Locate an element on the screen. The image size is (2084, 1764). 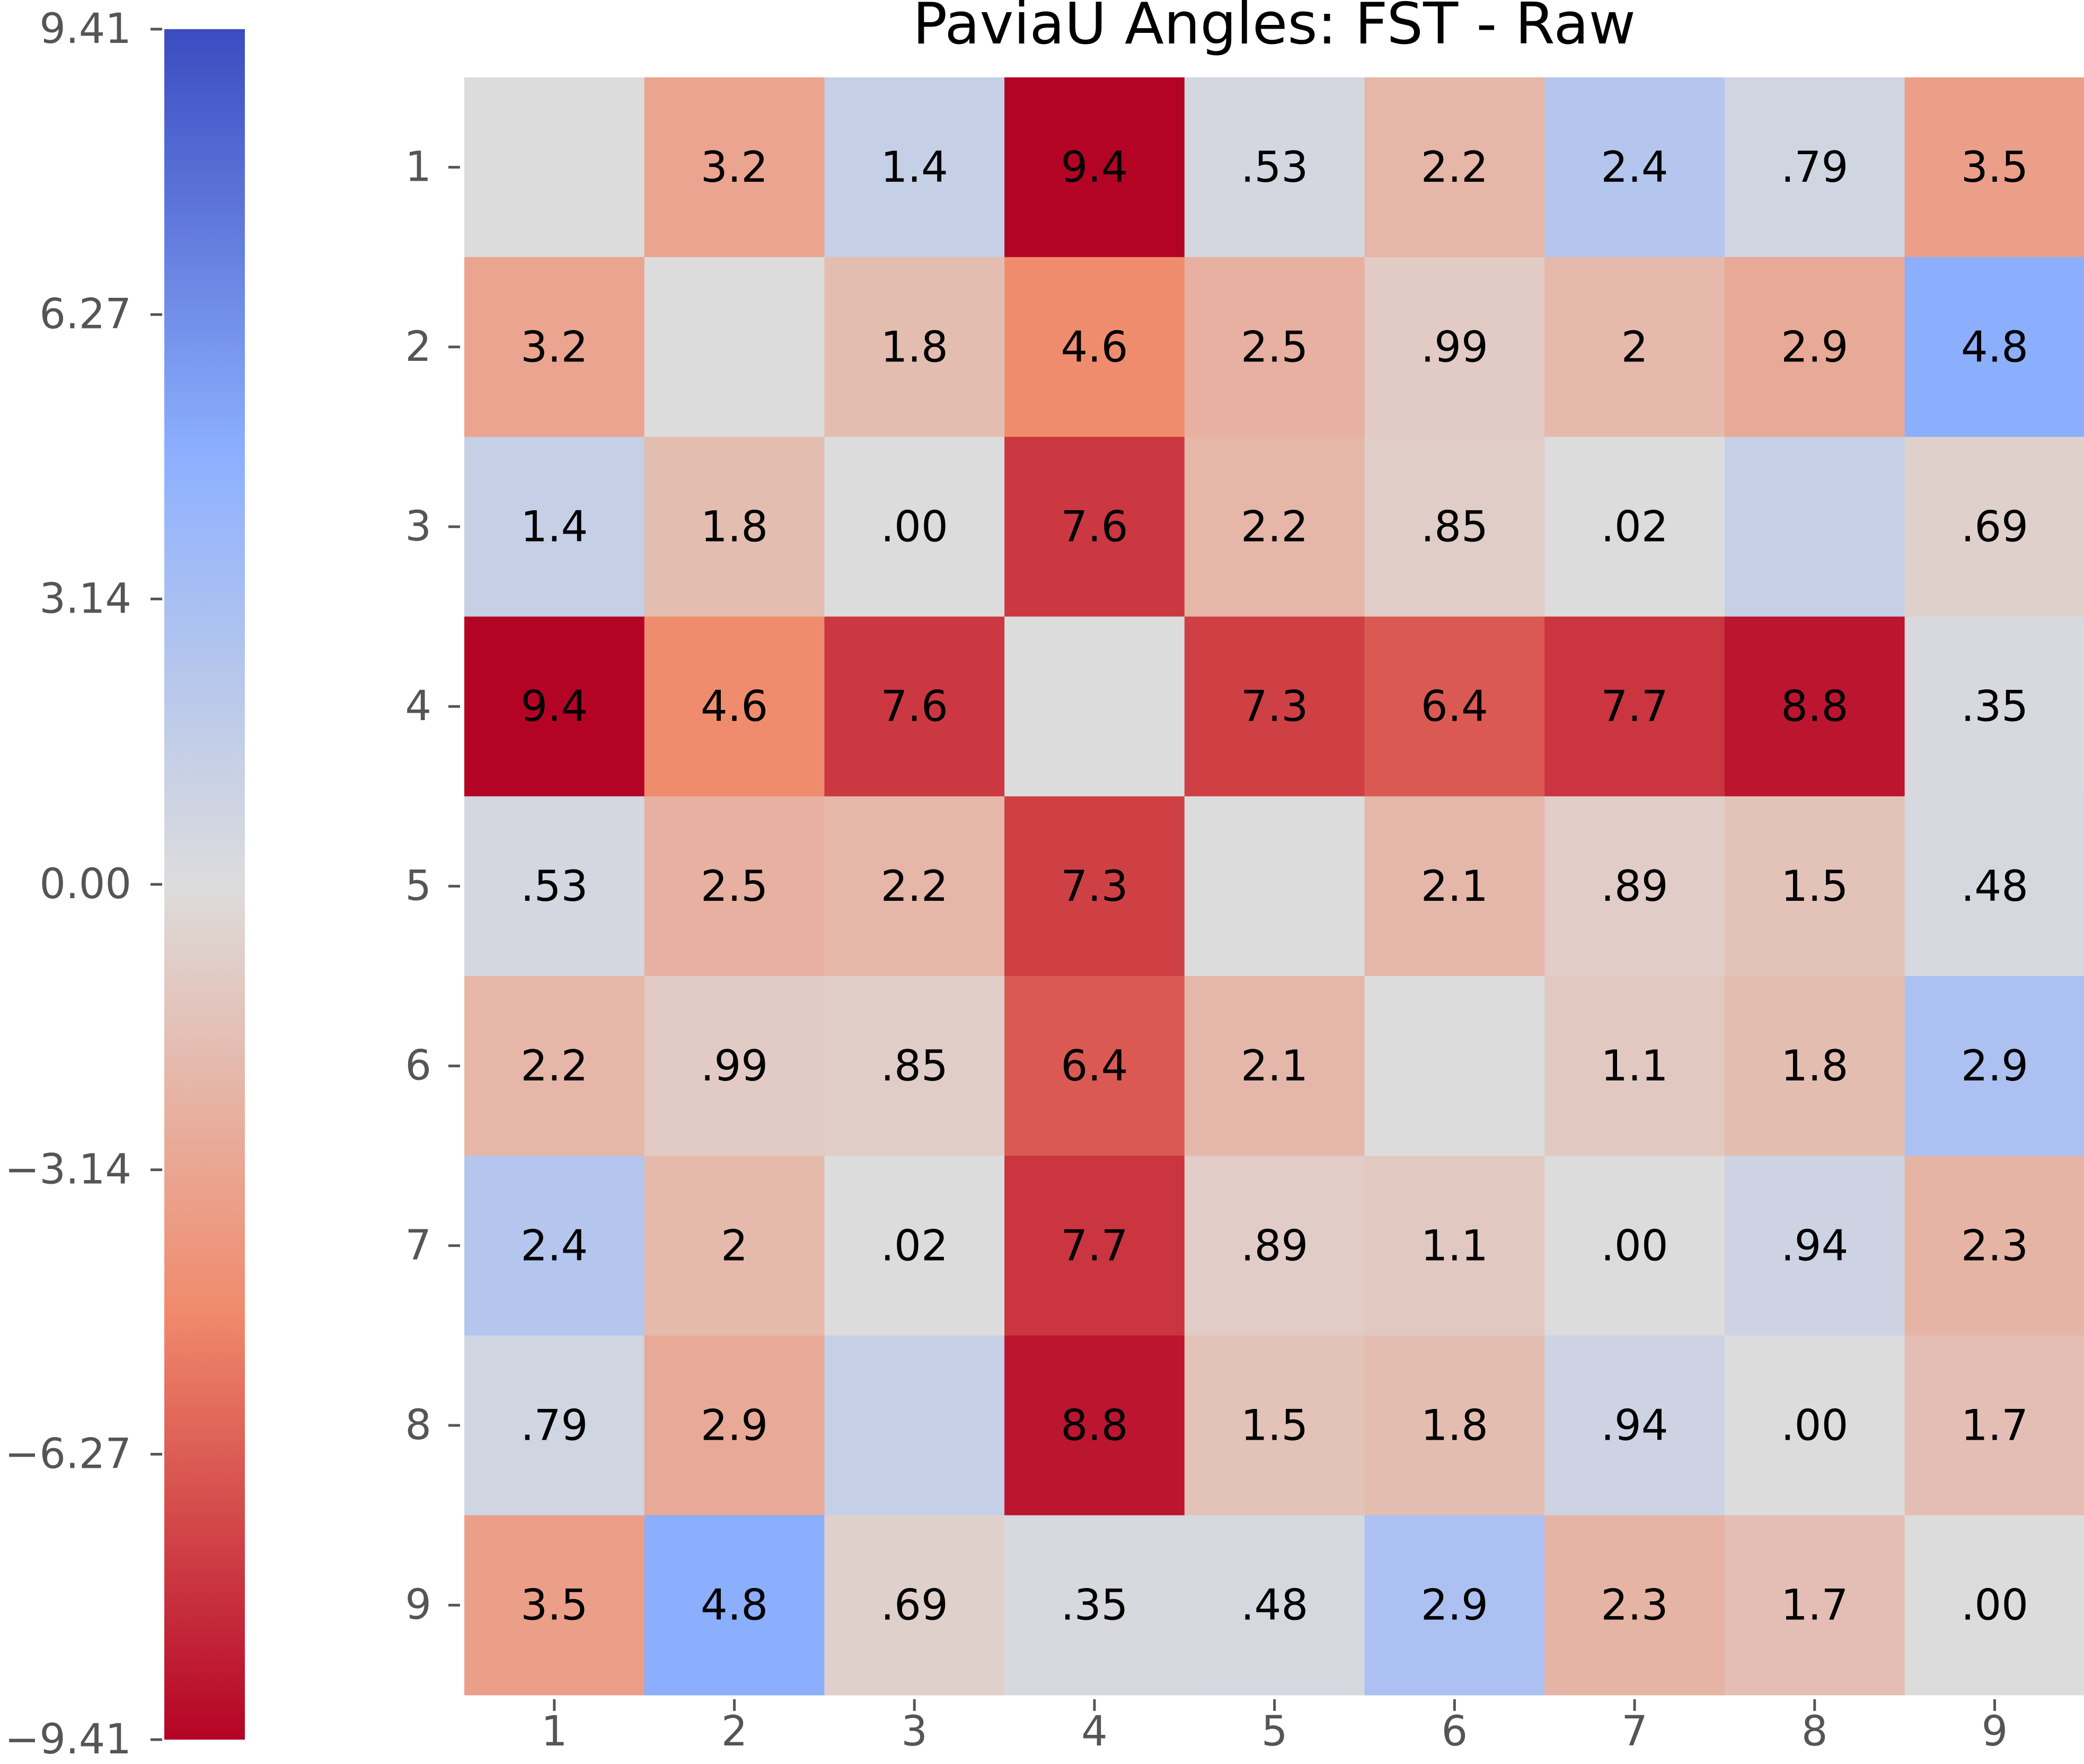
chart-title: PaviaU Angles: FST - Raw is located at coordinates (1274, 28).